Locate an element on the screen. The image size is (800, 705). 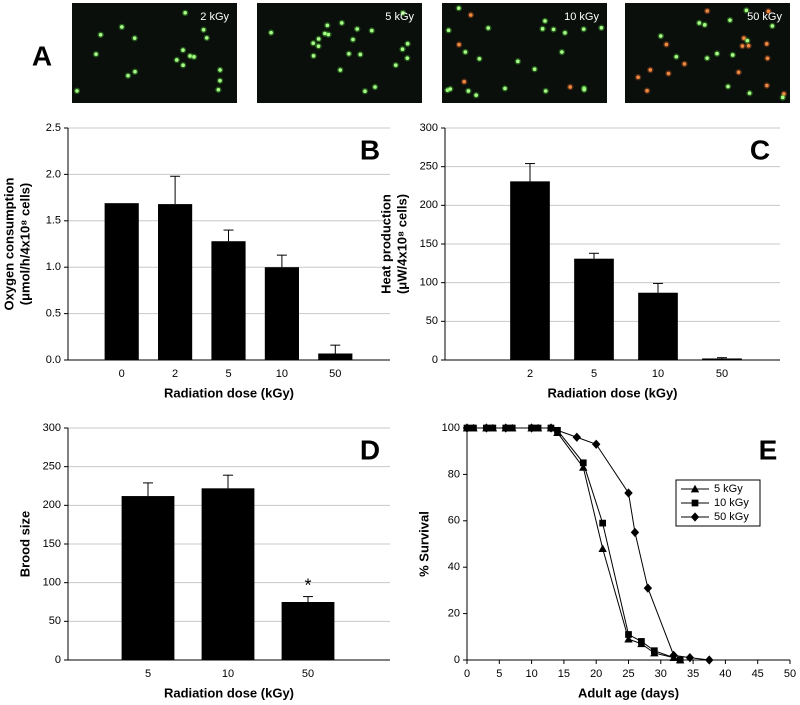
legend-label: 10 kGy is located at coordinates (731, 503).